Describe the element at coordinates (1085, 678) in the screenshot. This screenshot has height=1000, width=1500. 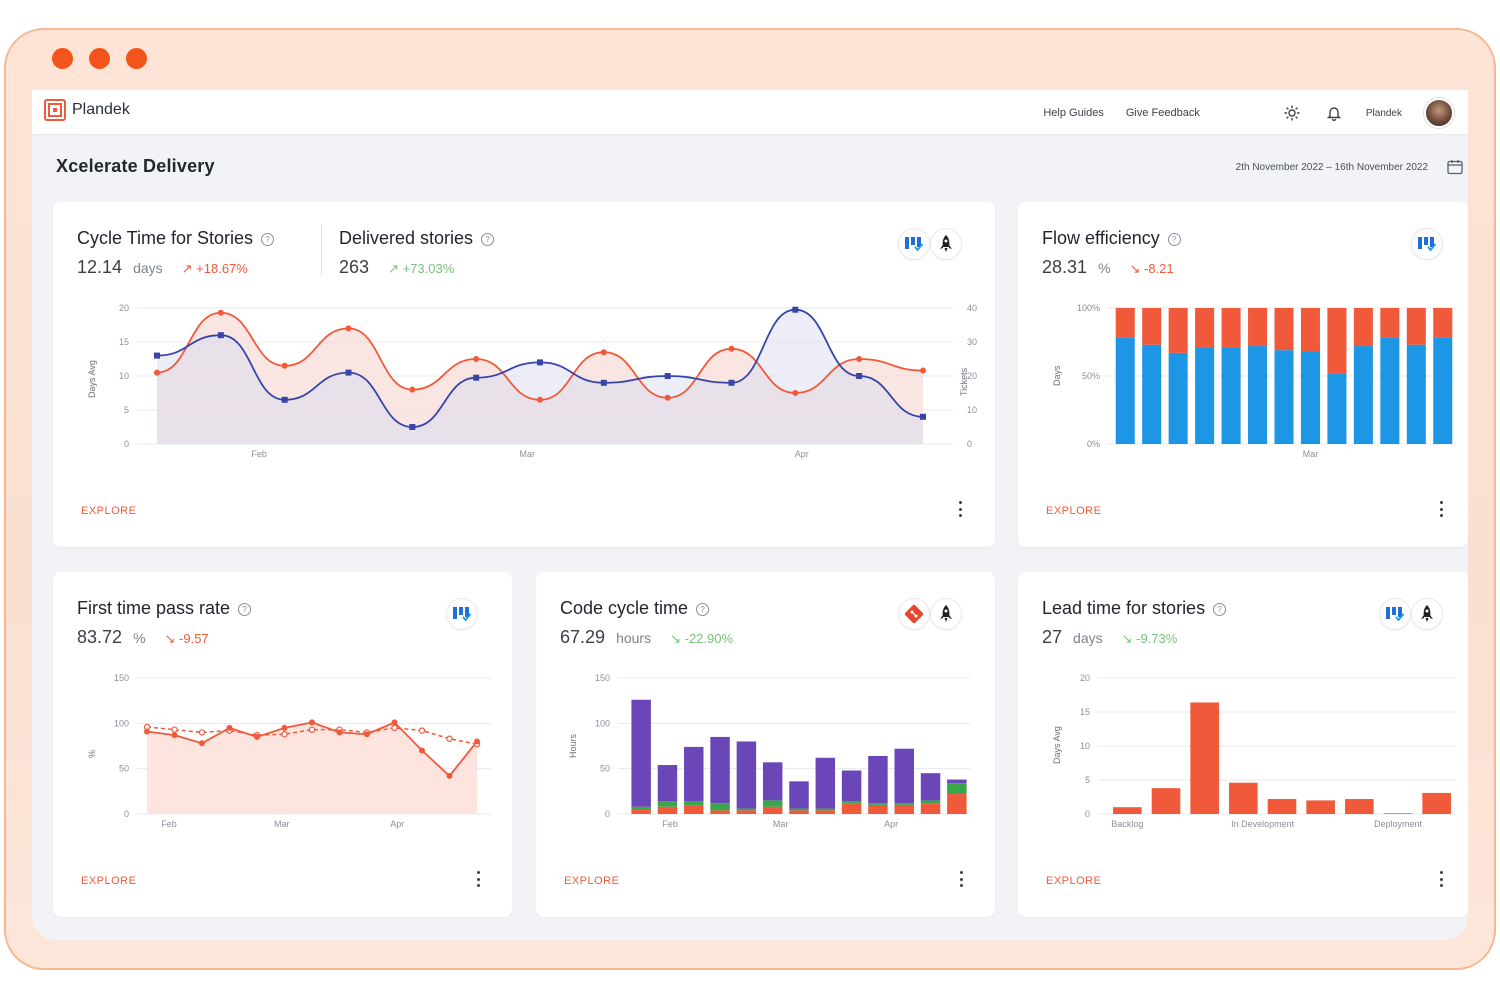
I see `y-tick-label: 20` at that location.